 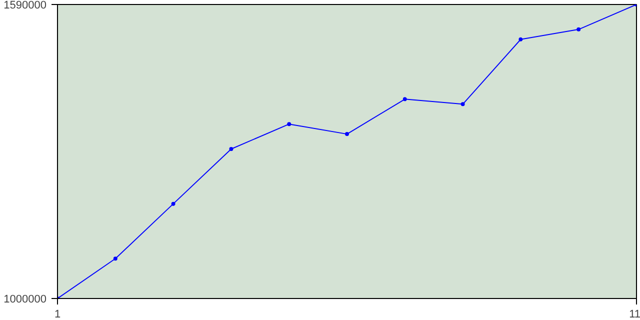 What do you see at coordinates (25, 300) in the screenshot?
I see `y-tick-label: 1000000` at bounding box center [25, 300].